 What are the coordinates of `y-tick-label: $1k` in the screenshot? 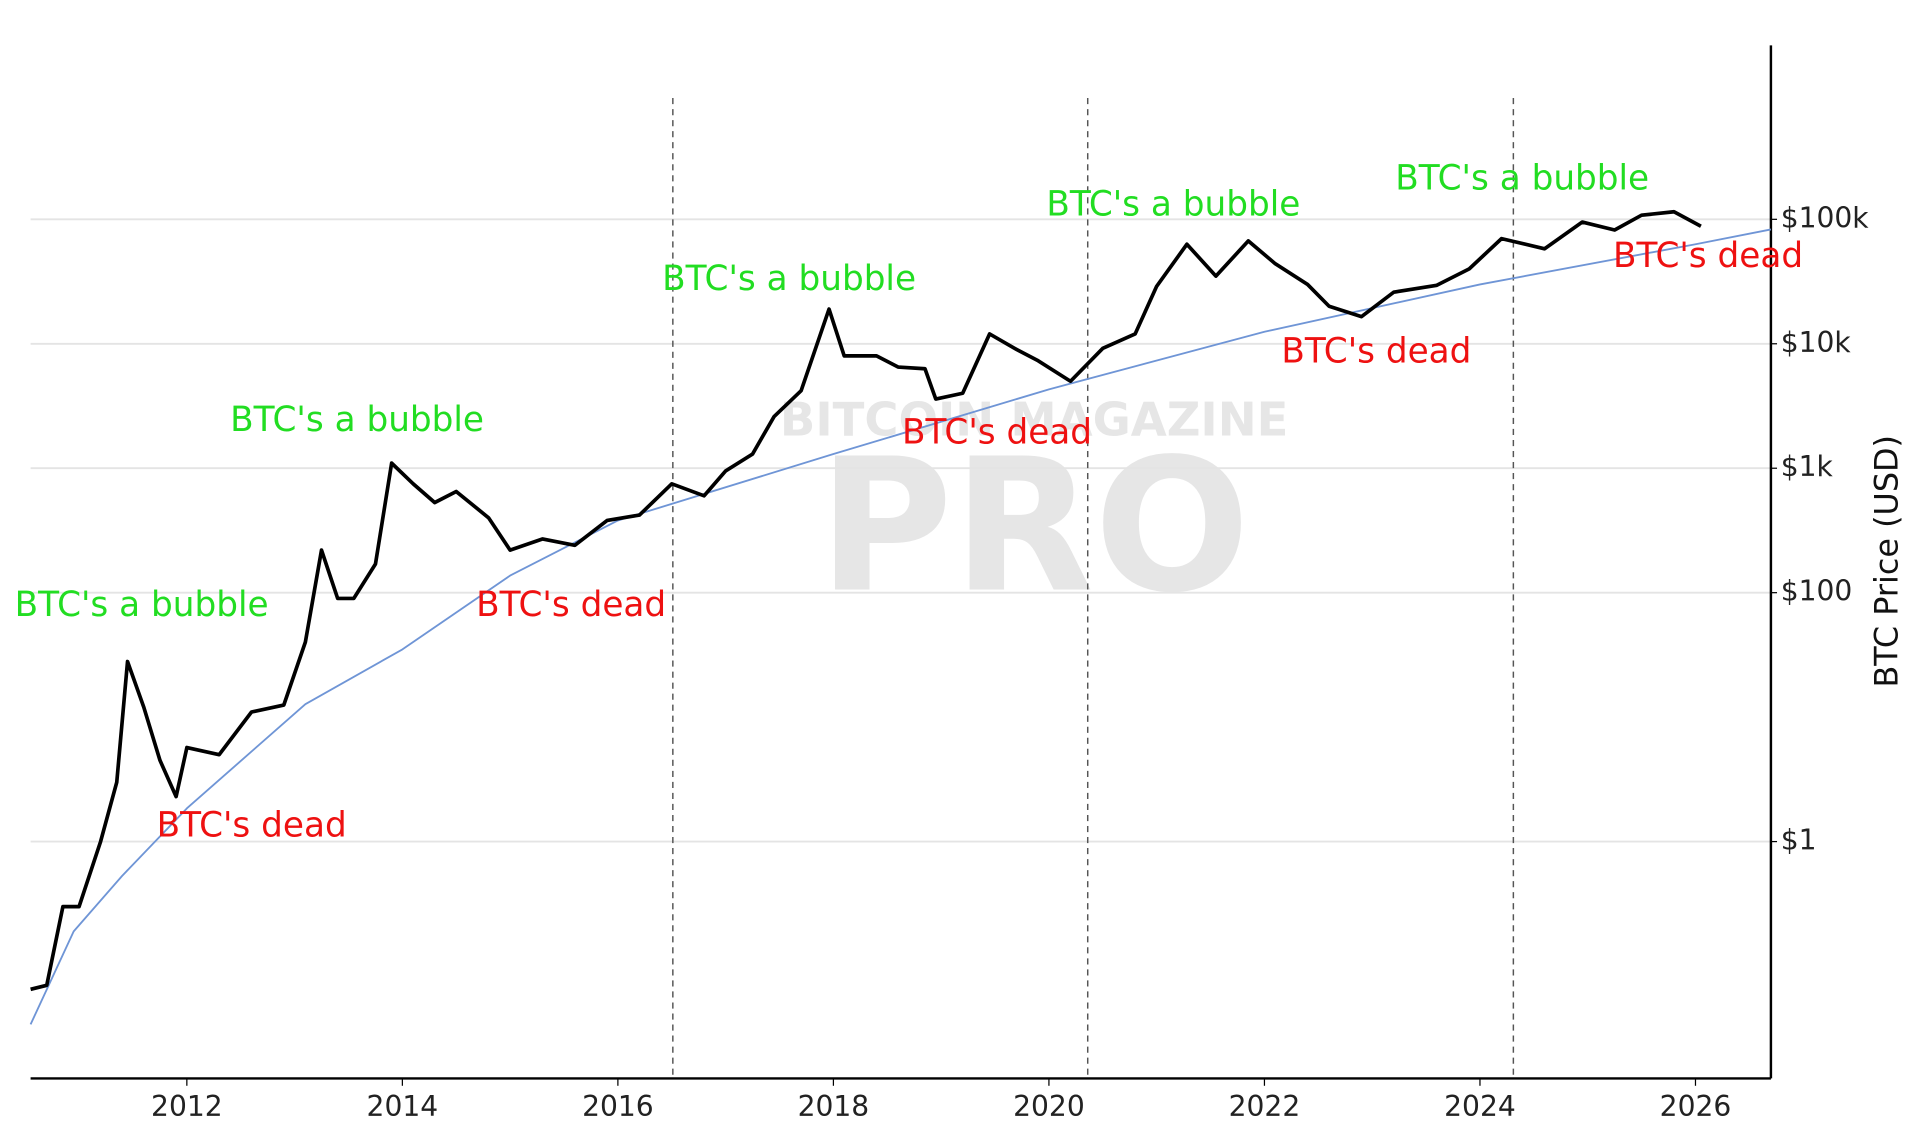 It's located at (1807, 466).